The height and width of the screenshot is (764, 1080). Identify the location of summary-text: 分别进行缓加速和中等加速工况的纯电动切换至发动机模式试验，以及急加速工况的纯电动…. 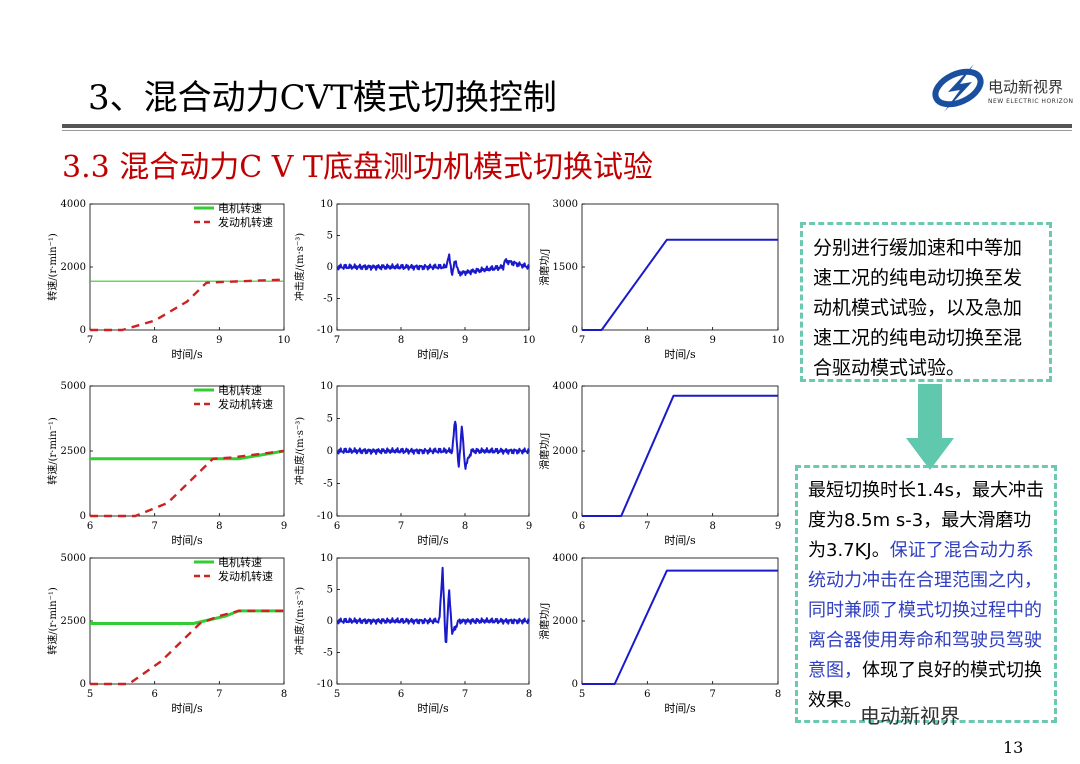
(918, 308).